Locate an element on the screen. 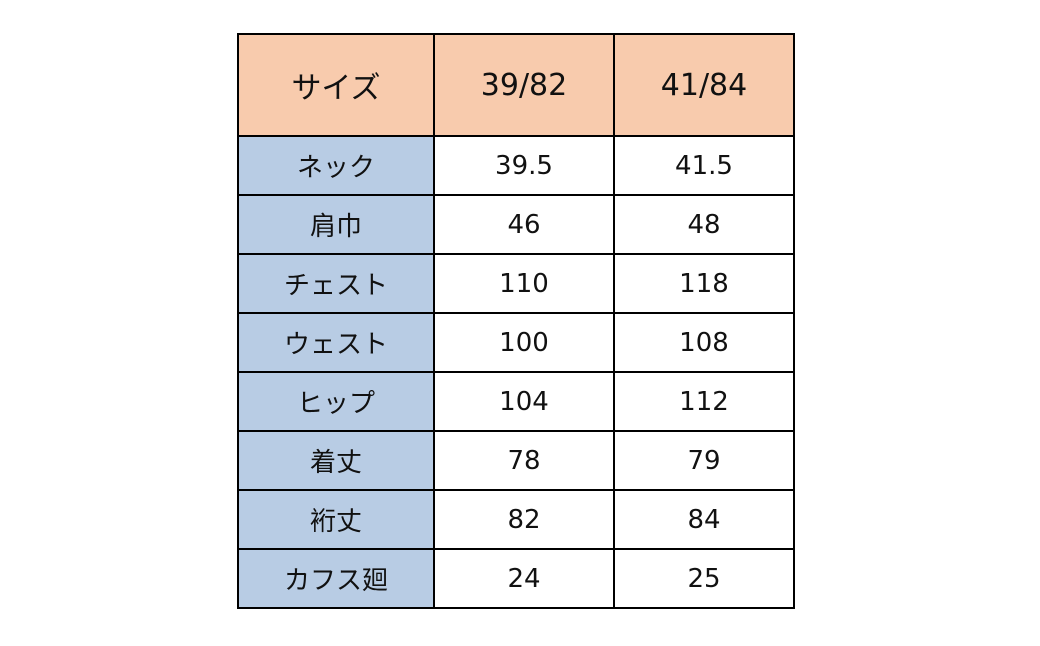 This screenshot has width=1040, height=646. table-row: チェスト 110 118 is located at coordinates (516, 283).